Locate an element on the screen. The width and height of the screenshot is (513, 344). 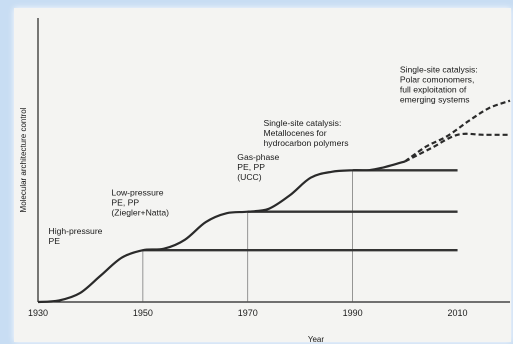
annotation-3-line-1: Gas-phase is located at coordinates (258, 157).